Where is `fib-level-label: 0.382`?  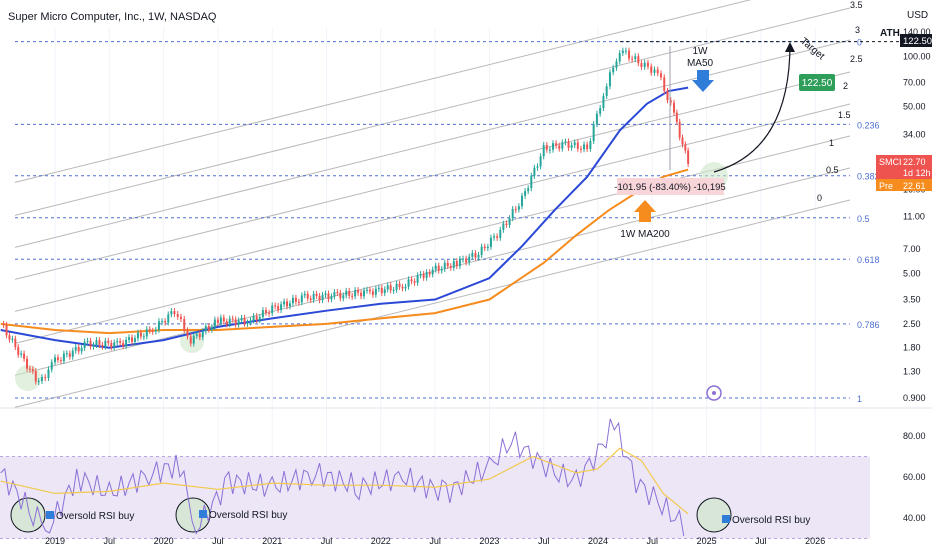 fib-level-label: 0.382 is located at coordinates (868, 177).